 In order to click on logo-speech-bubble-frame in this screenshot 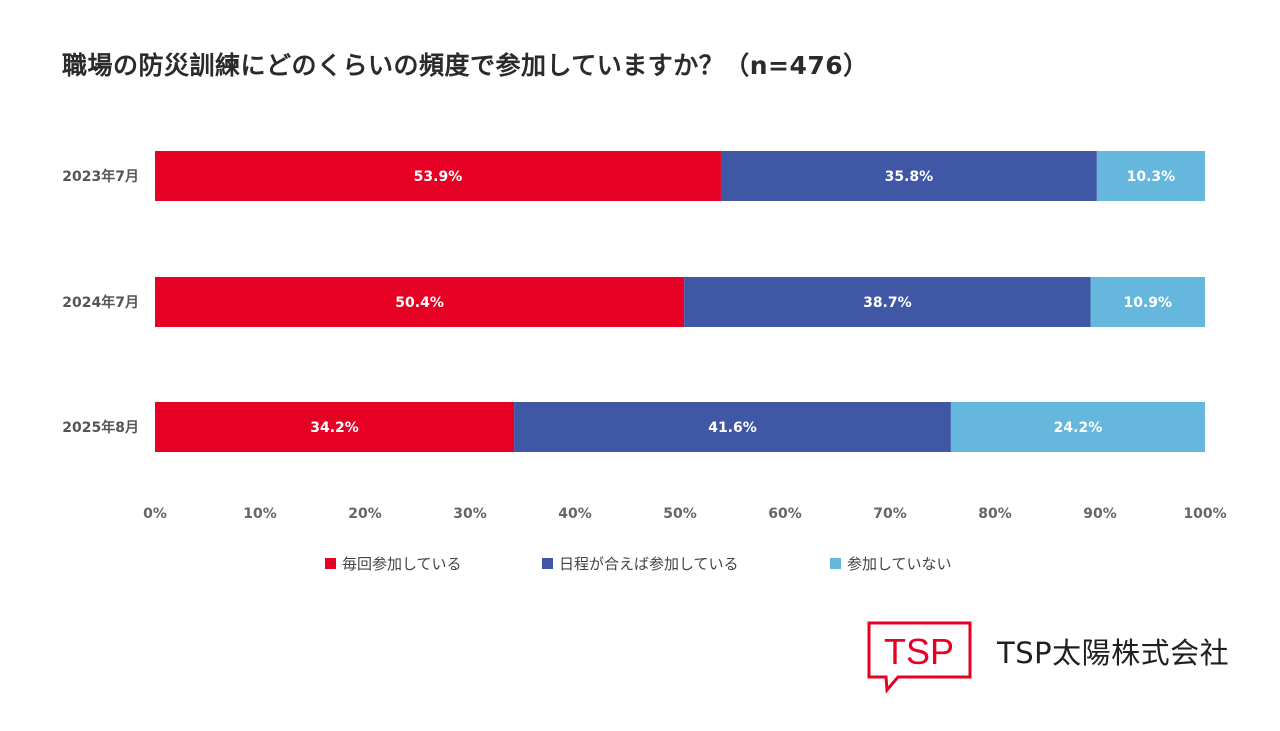, I will do `click(919, 657)`.